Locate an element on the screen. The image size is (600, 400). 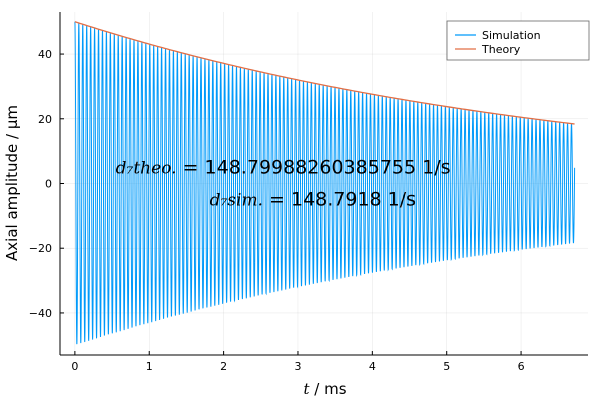
y-axis-label: Axial amplitude / µm is located at coordinates (12, 183).